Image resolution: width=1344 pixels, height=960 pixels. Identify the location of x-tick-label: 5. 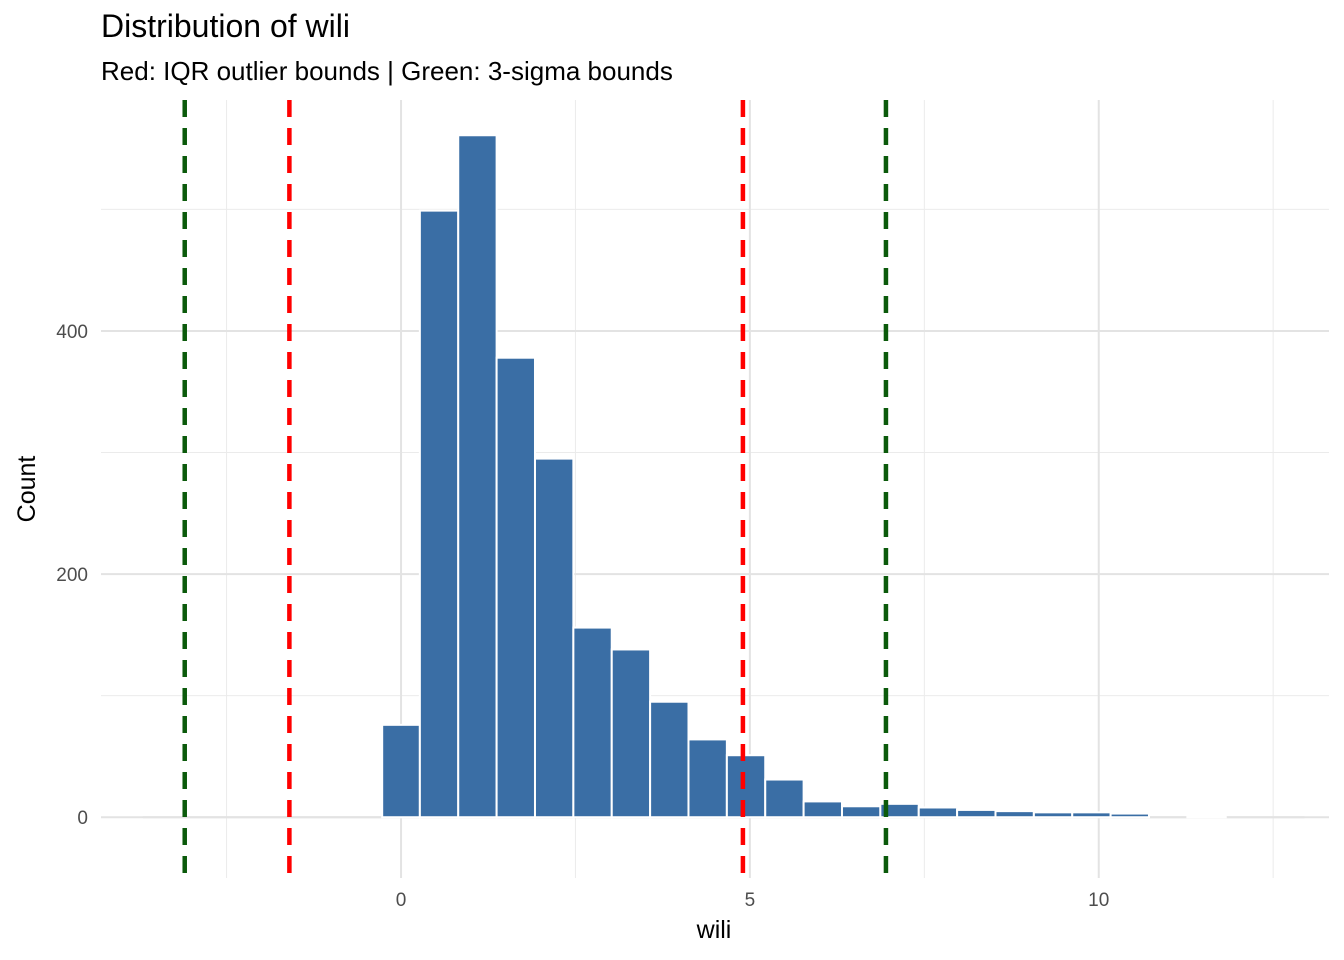
(750, 900).